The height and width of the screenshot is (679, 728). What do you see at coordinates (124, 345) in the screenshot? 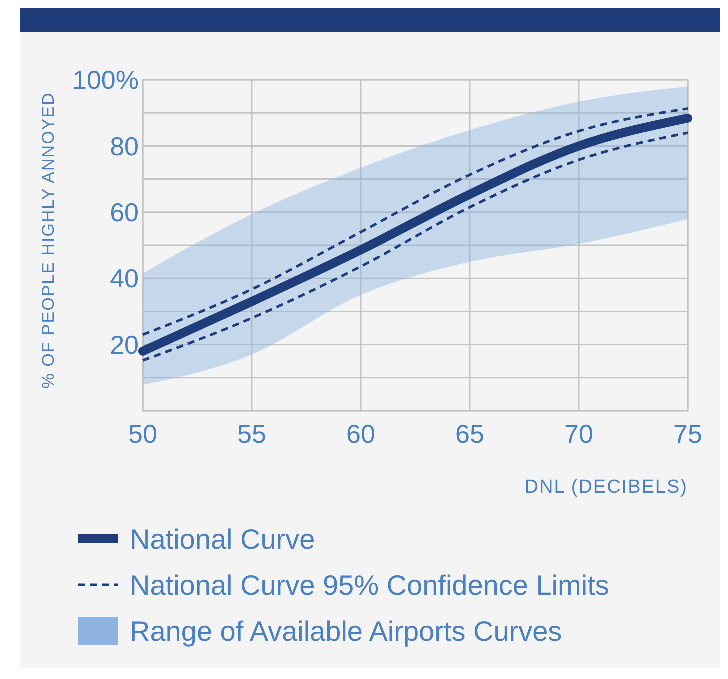
I see `y-tick-label: 20` at bounding box center [124, 345].